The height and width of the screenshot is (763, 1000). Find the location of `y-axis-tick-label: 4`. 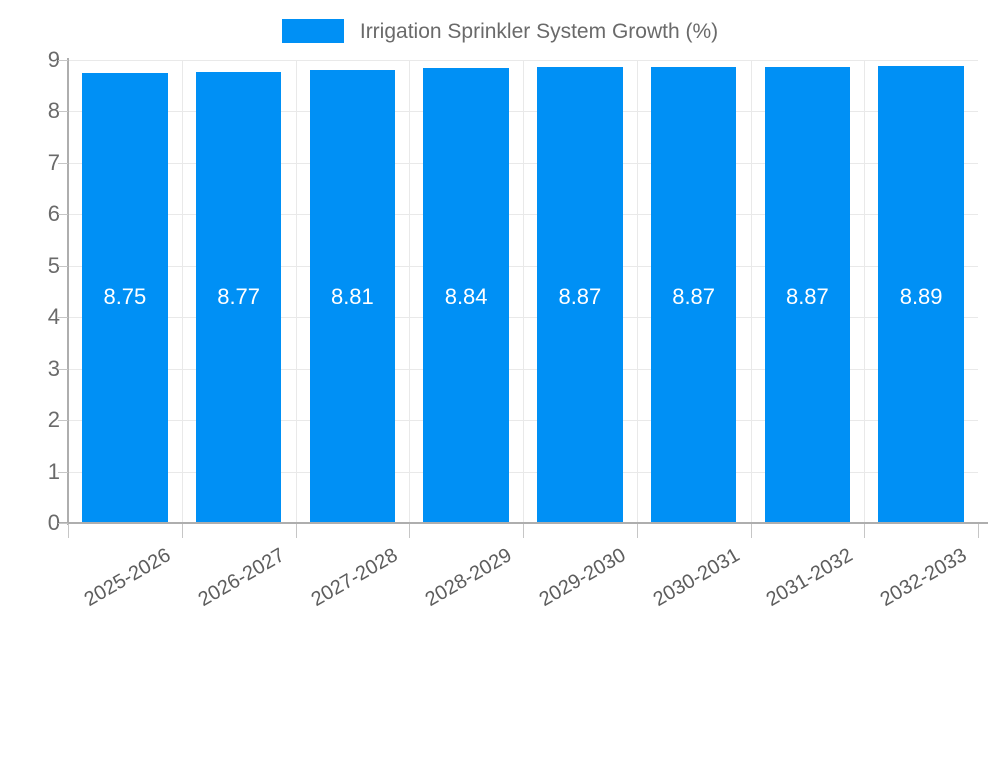

y-axis-tick-label: 4 is located at coordinates (53, 317).